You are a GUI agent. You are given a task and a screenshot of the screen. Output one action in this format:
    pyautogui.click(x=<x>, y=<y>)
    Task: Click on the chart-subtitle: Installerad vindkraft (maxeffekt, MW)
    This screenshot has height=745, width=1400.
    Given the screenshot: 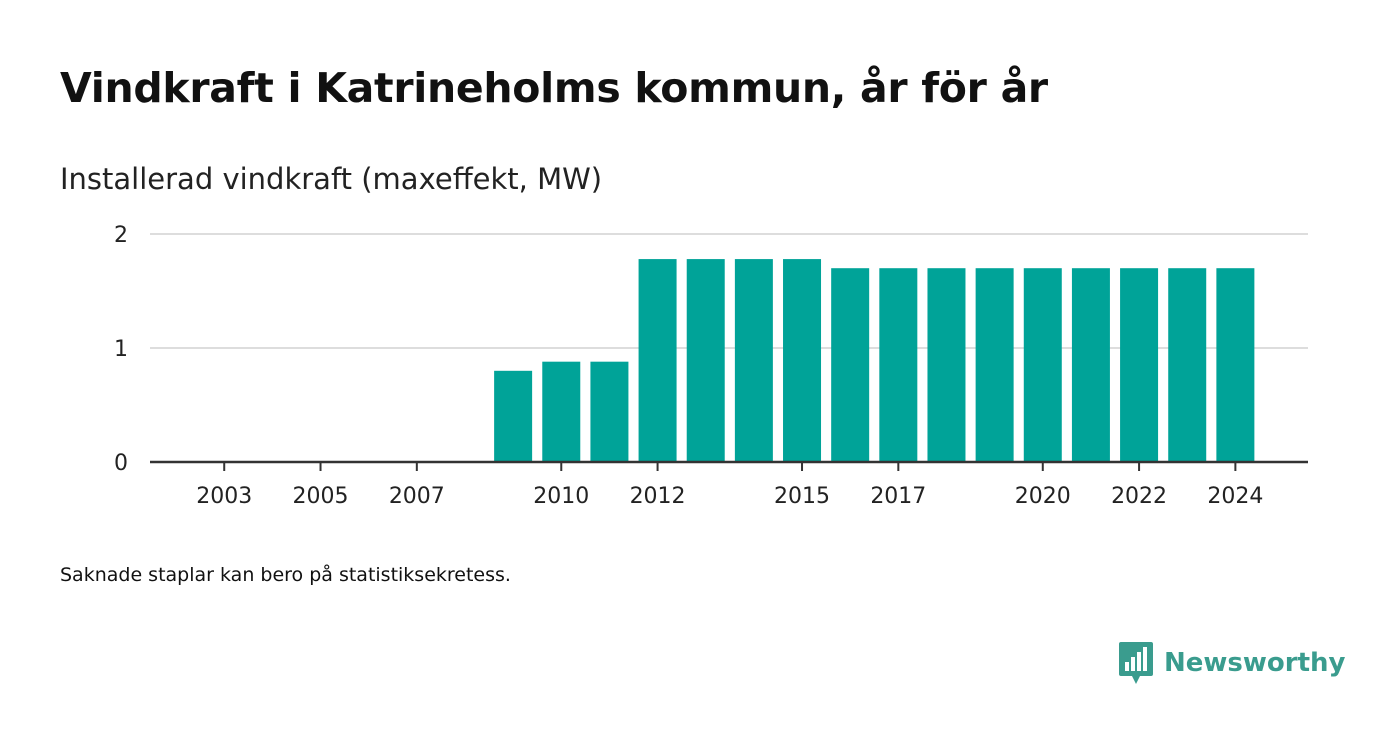 What is the action you would take?
    pyautogui.click(x=331, y=179)
    